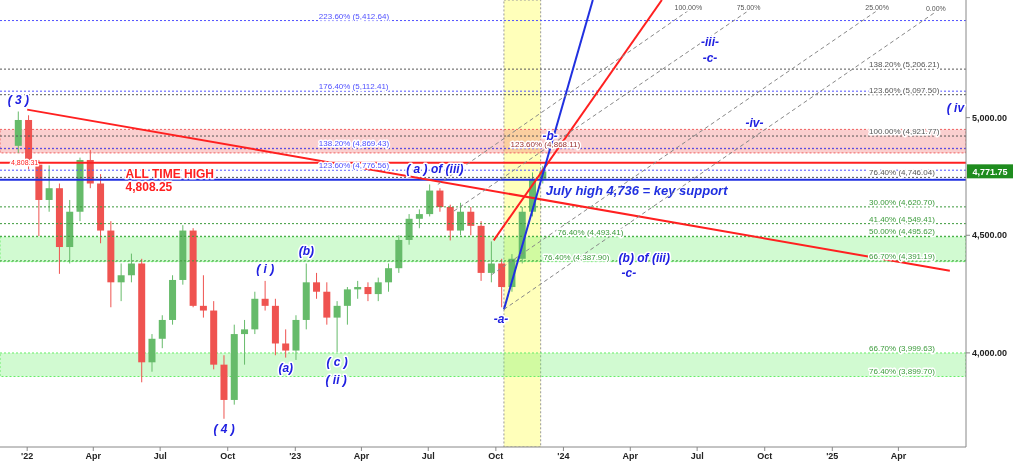 Image resolution: width=1024 pixels, height=473 pixels. I want to click on annotation: 76.40% (4,493.41), so click(590, 232).